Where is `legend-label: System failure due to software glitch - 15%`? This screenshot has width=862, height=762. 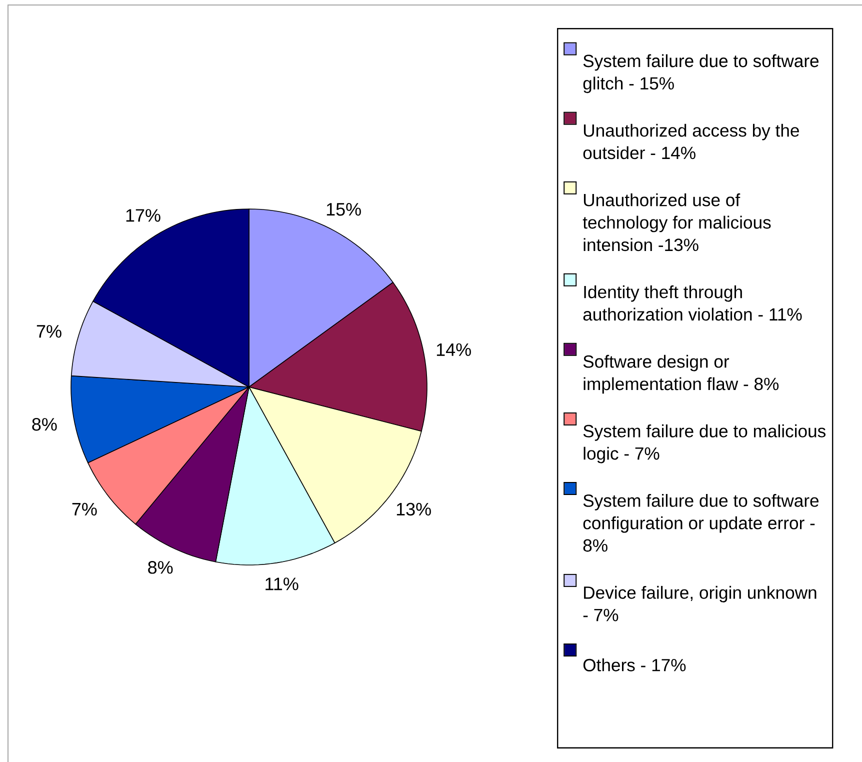
legend-label: System failure due to software glitch - 15% is located at coordinates (701, 74).